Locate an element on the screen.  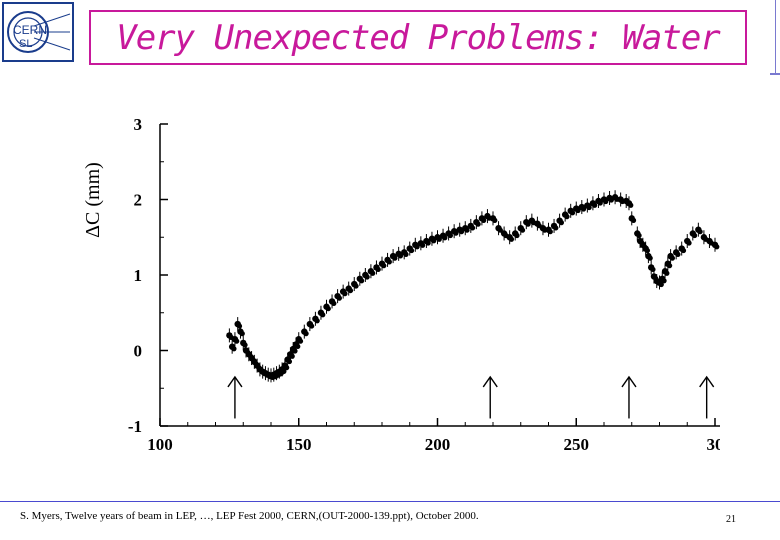
event-arrow-head is located at coordinates (707, 381).